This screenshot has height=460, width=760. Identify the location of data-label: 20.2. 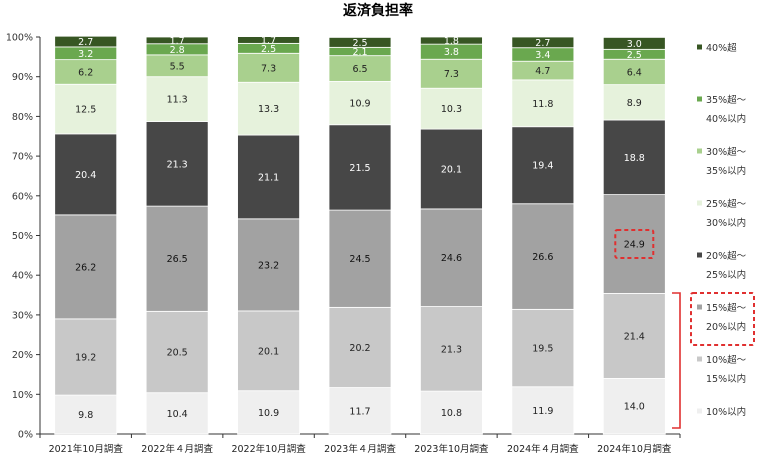
(359, 348).